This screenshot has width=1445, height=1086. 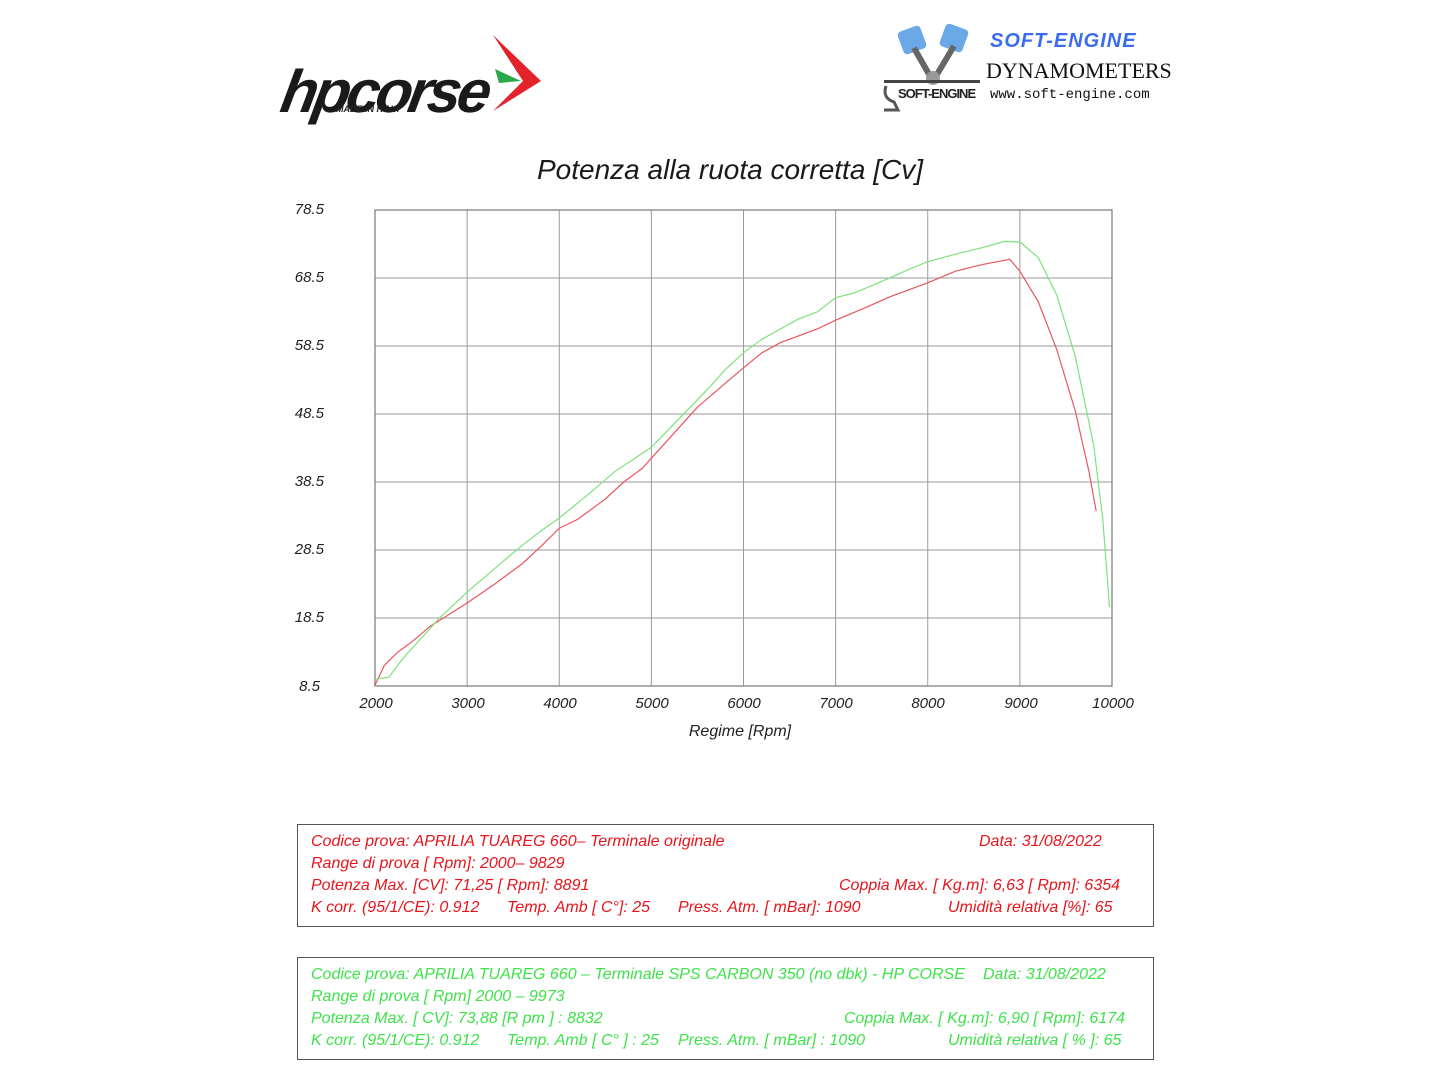 I want to click on atm-pressure: Press. Atm. [ mBar] : 1090, so click(x=772, y=1040).